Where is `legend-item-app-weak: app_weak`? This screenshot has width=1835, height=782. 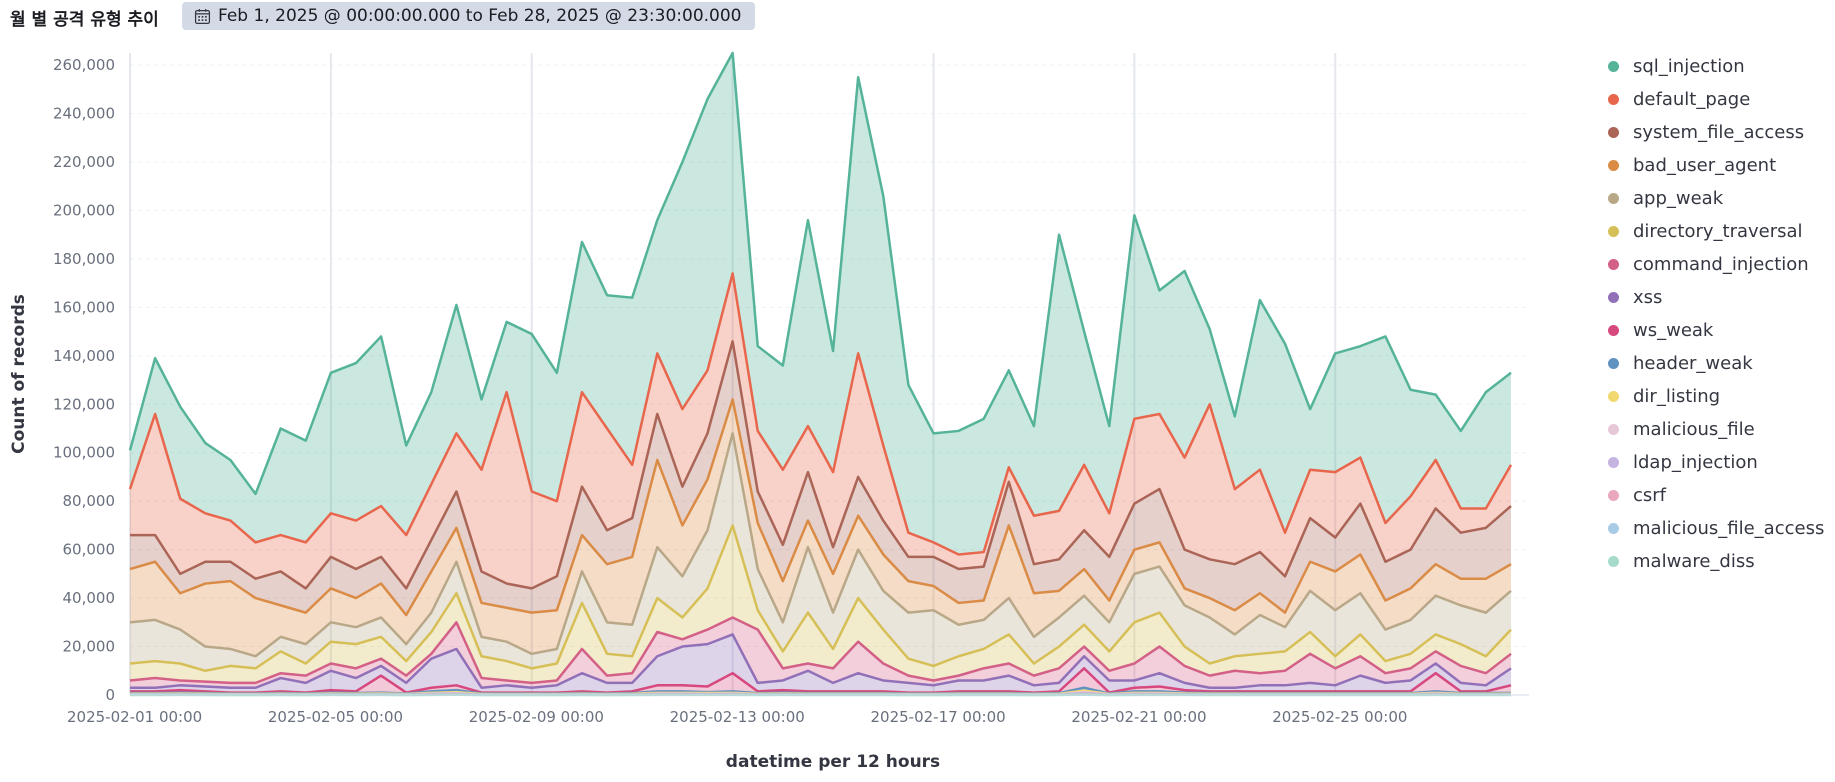 legend-item-app-weak: app_weak is located at coordinates (1716, 198).